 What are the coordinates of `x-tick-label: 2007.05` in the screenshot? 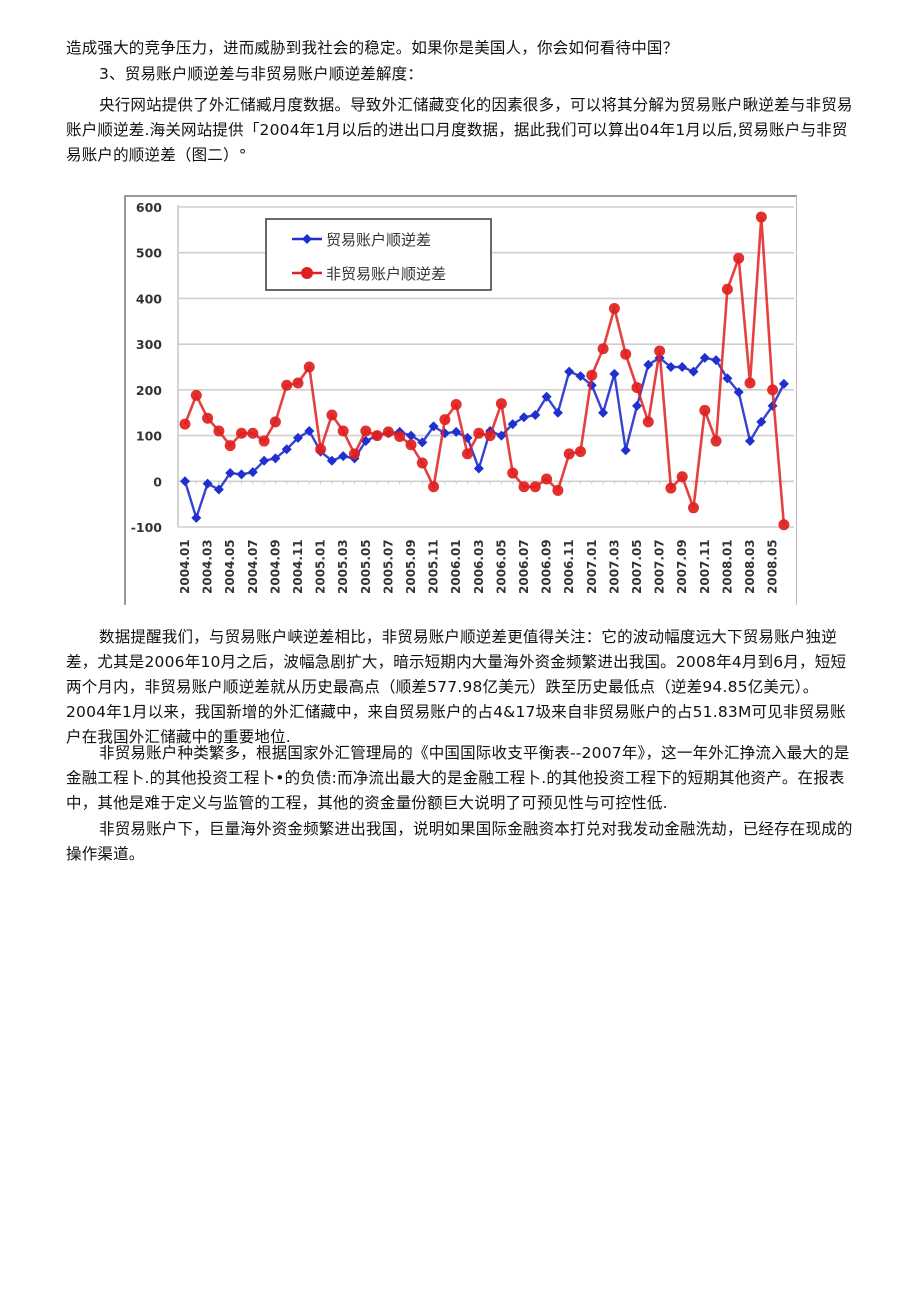 It's located at (637, 566).